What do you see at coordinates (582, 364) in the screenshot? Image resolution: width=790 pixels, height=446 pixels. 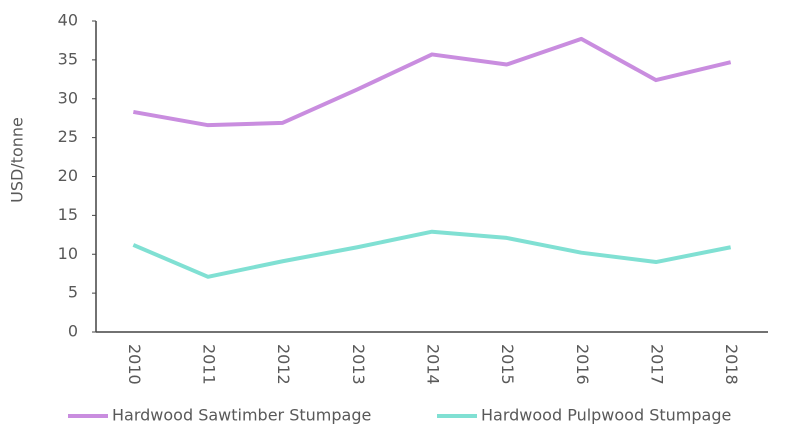 I see `x-tick-label: 2016` at bounding box center [582, 364].